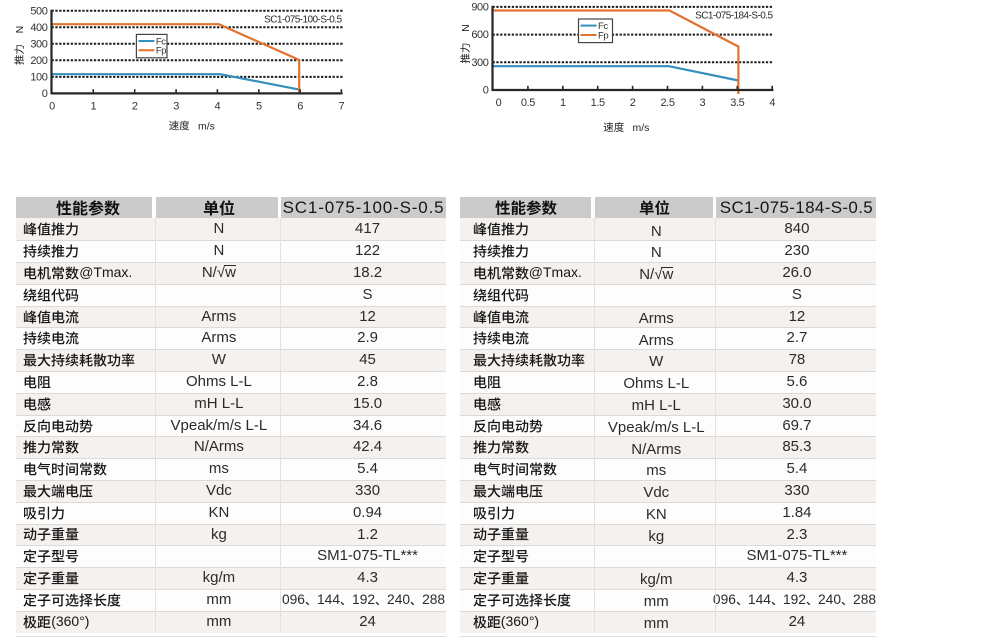 This screenshot has width=1000, height=640. What do you see at coordinates (667, 103) in the screenshot?
I see `svg-text: 2.5` at bounding box center [667, 103].